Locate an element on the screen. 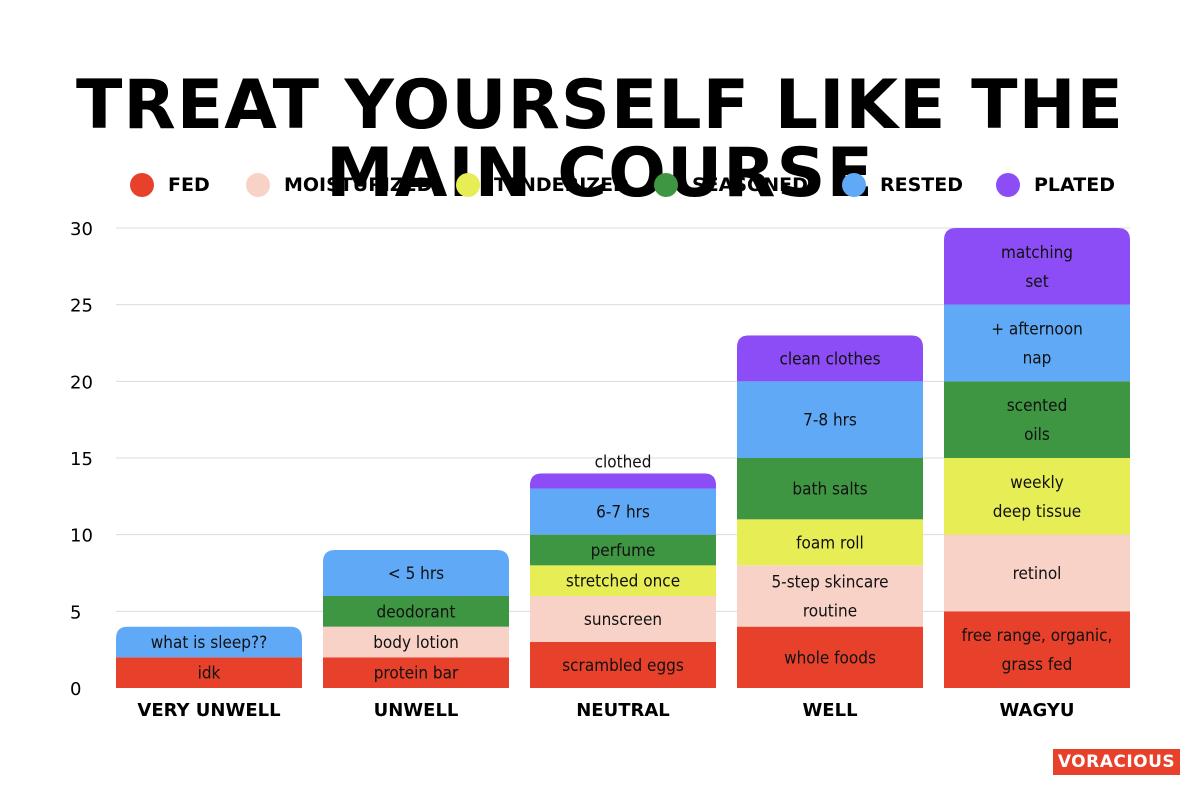 The width and height of the screenshot is (1200, 800). y-tick-label: 15 is located at coordinates (81, 459).